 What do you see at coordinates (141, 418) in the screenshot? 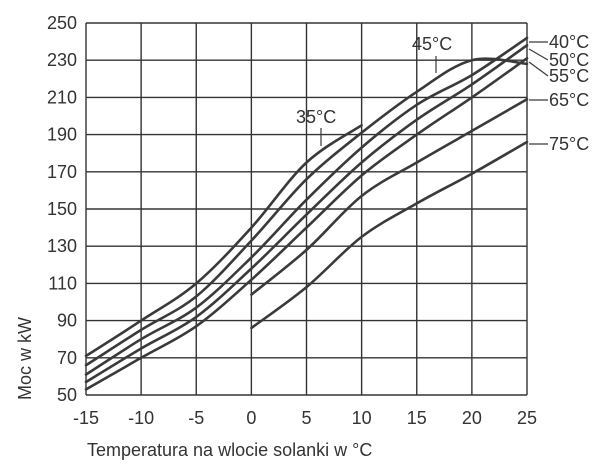
I see `x-tick-label: -10` at bounding box center [141, 418].